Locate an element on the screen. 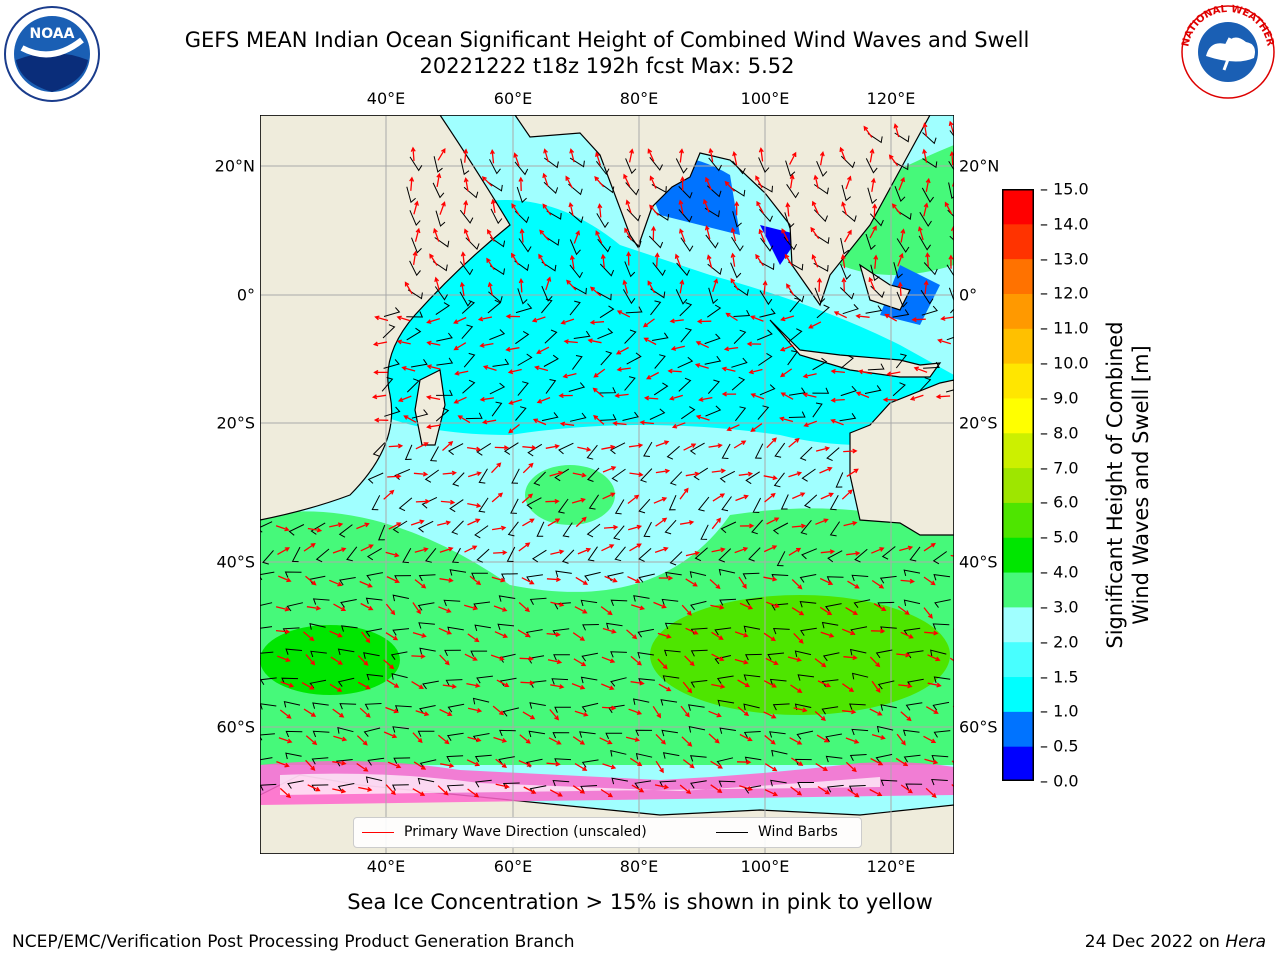 This screenshot has height=960, width=1280. colorbar-tick-label: – 1.5 is located at coordinates (1059, 677).